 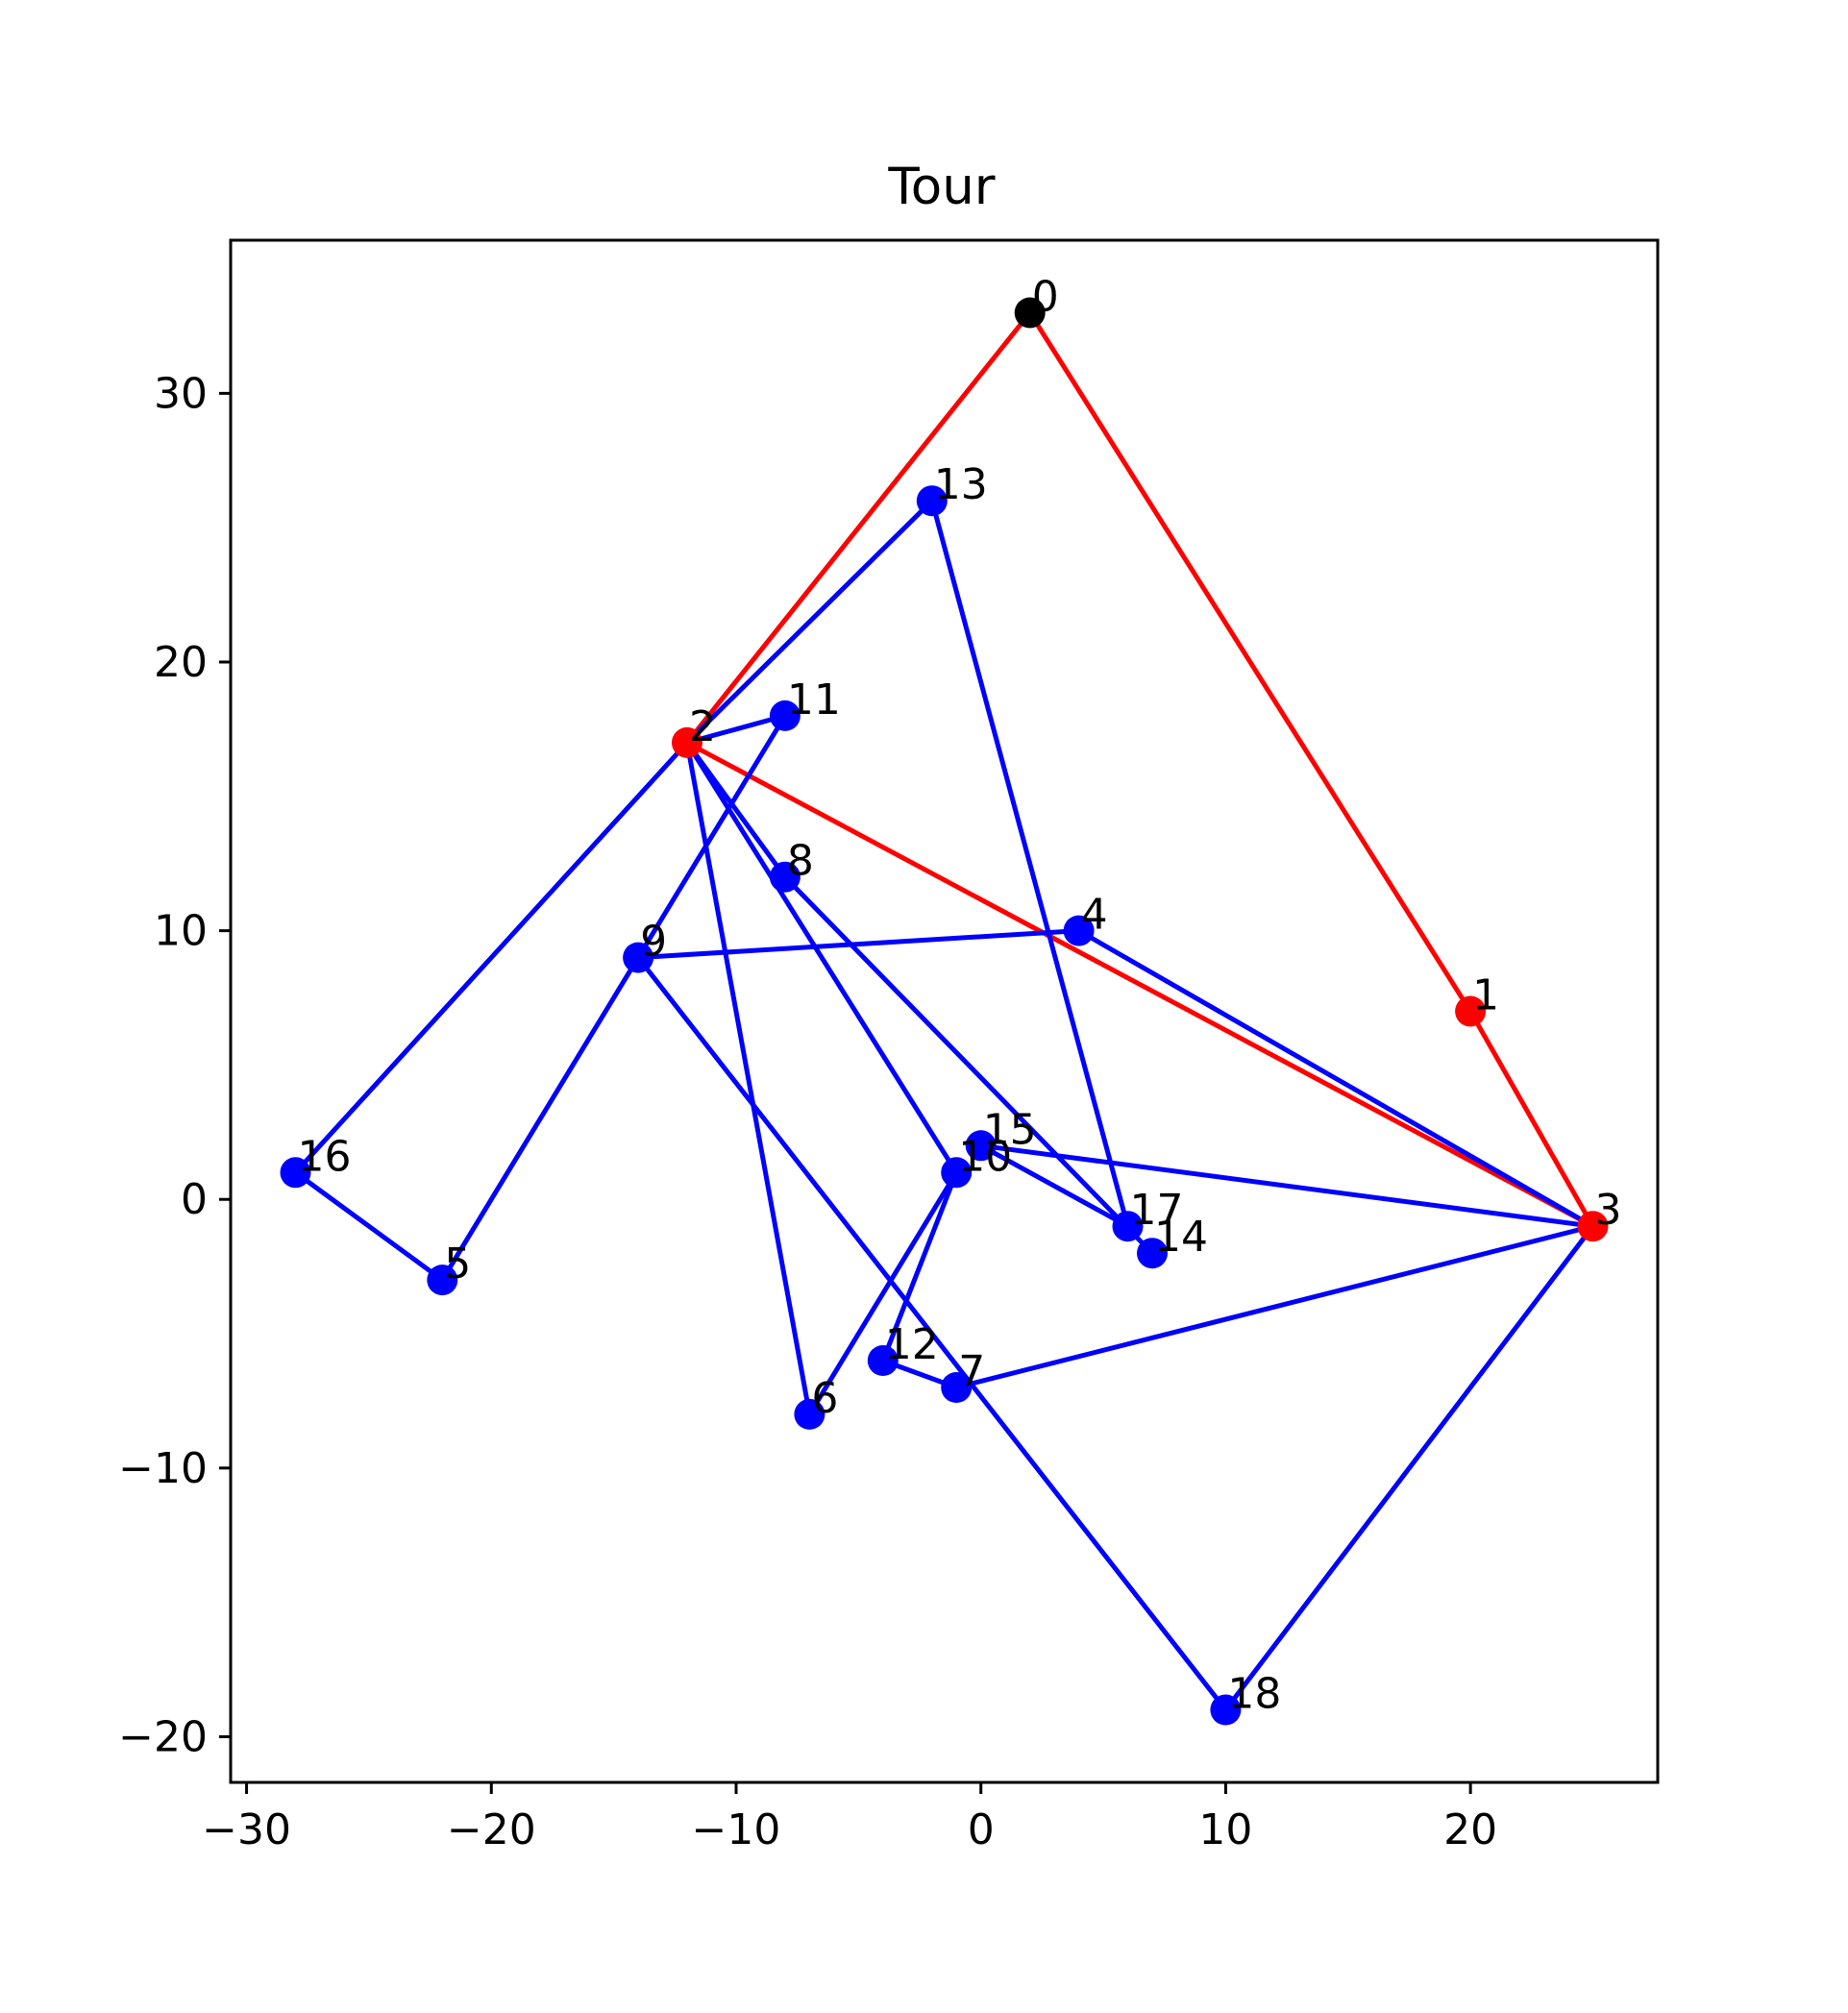 What do you see at coordinates (1010, 1130) in the screenshot?
I see `node-label-15: 15` at bounding box center [1010, 1130].